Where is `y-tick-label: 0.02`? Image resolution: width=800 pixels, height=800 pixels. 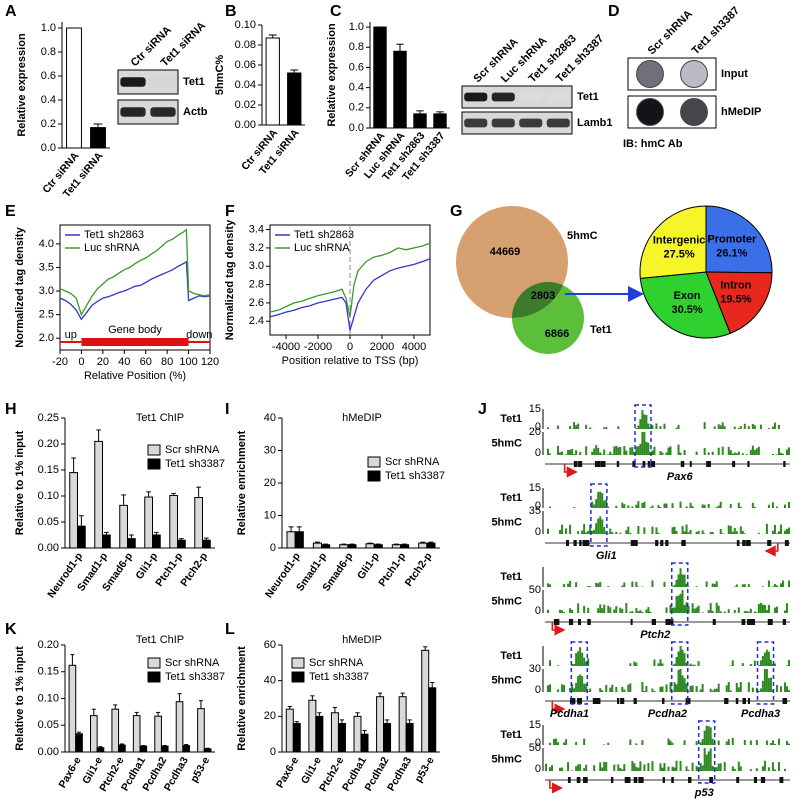
y-tick-label: 0.02 is located at coordinates (245, 105).